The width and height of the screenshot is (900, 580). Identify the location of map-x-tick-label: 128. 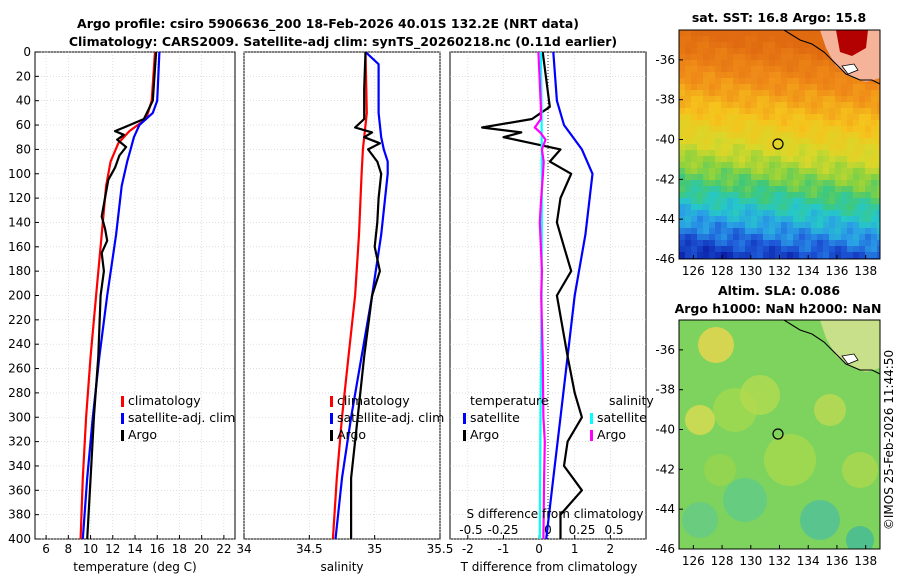
(722, 561).